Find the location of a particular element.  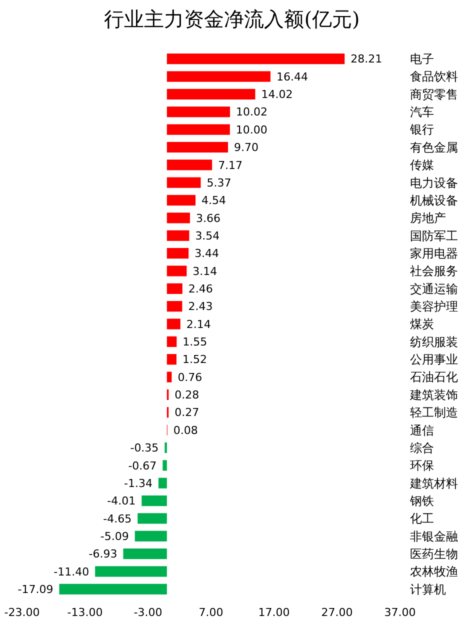

data-label: -1.34 is located at coordinates (138, 483).